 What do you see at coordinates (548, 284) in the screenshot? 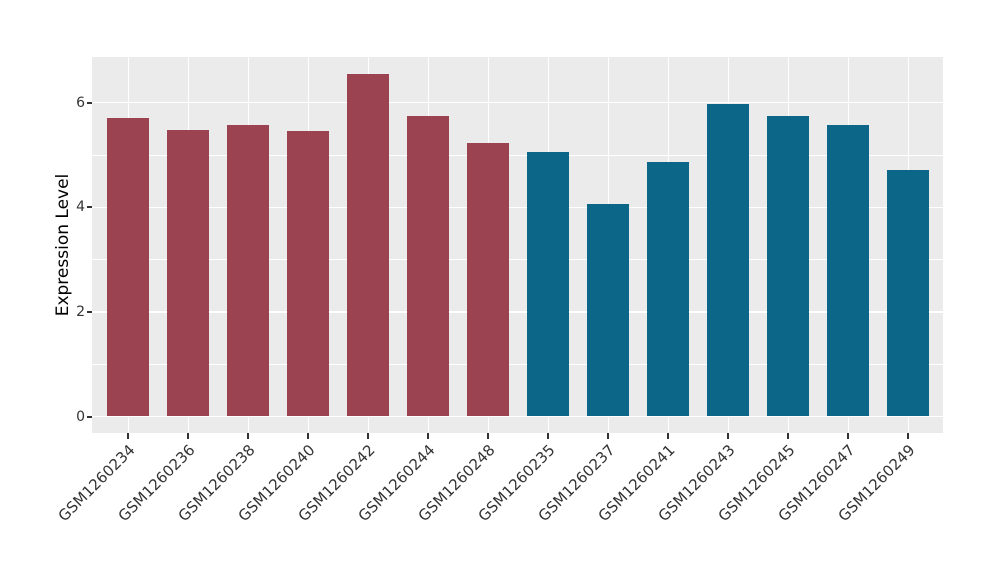
I see `bar-GSM1260235` at bounding box center [548, 284].